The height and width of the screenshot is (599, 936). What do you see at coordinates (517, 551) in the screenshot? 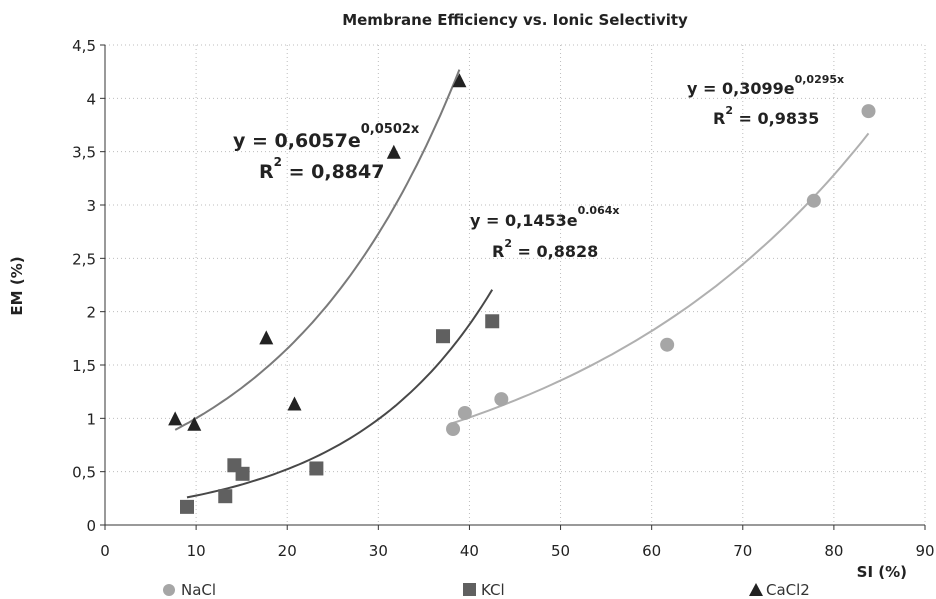
I see `x-tick-labels: 0 10 20 30 40 50 60 70 80 90` at bounding box center [517, 551].